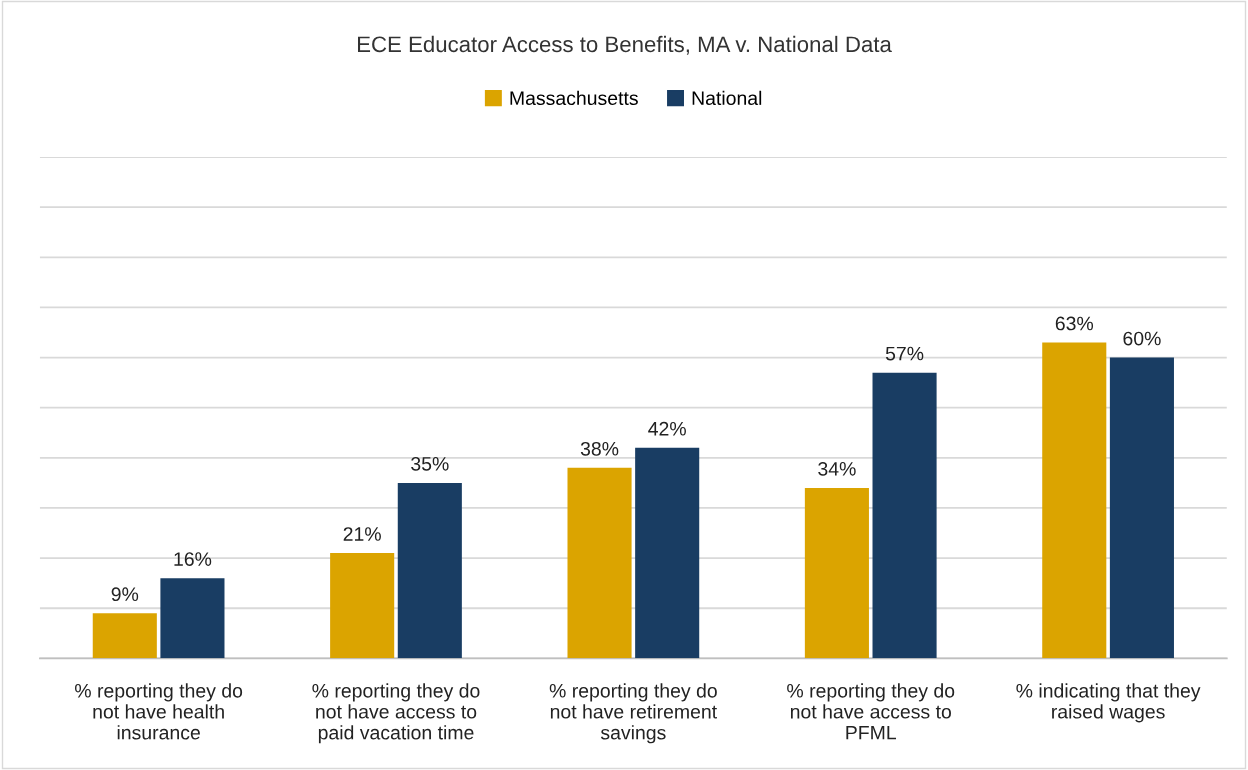 The image size is (1248, 770). I want to click on legend-label: National, so click(727, 98).